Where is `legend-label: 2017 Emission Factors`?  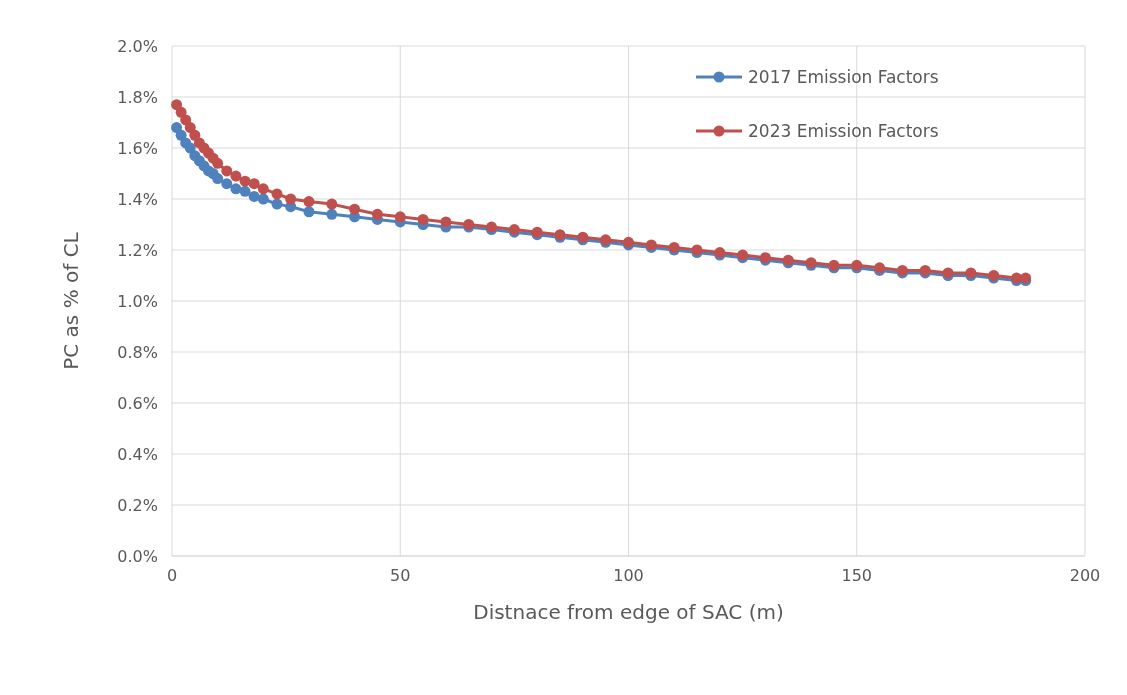 legend-label: 2017 Emission Factors is located at coordinates (843, 76).